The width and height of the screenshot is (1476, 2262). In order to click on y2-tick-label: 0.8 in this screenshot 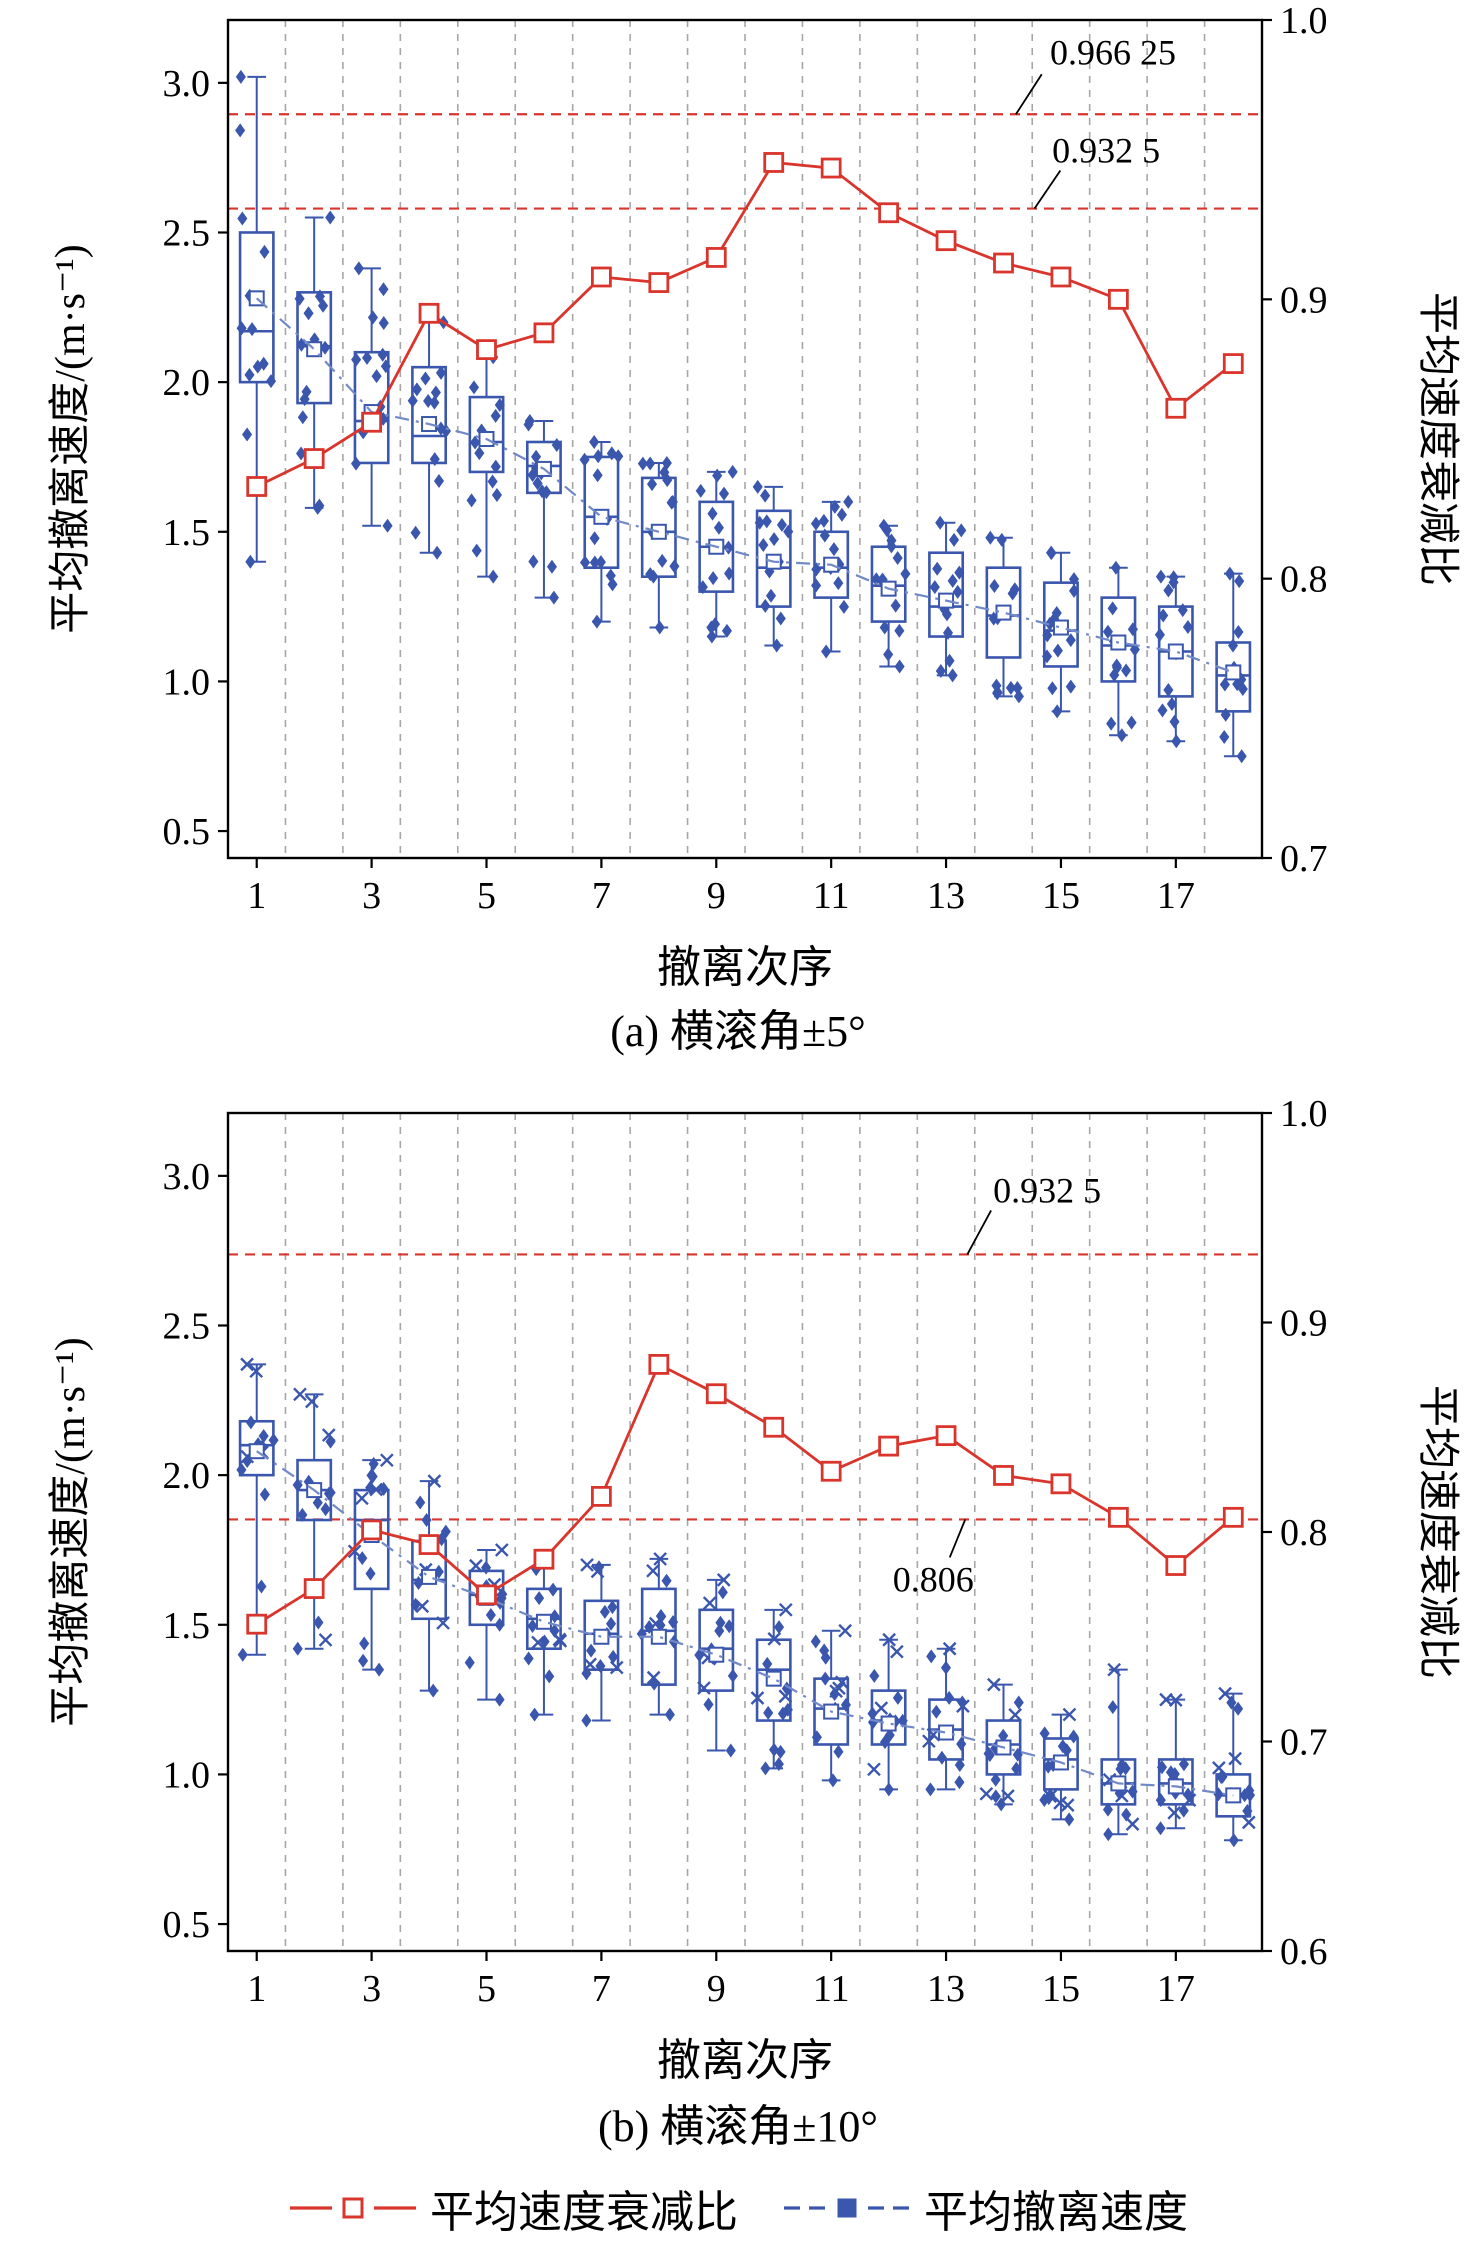, I will do `click(1304, 1533)`.